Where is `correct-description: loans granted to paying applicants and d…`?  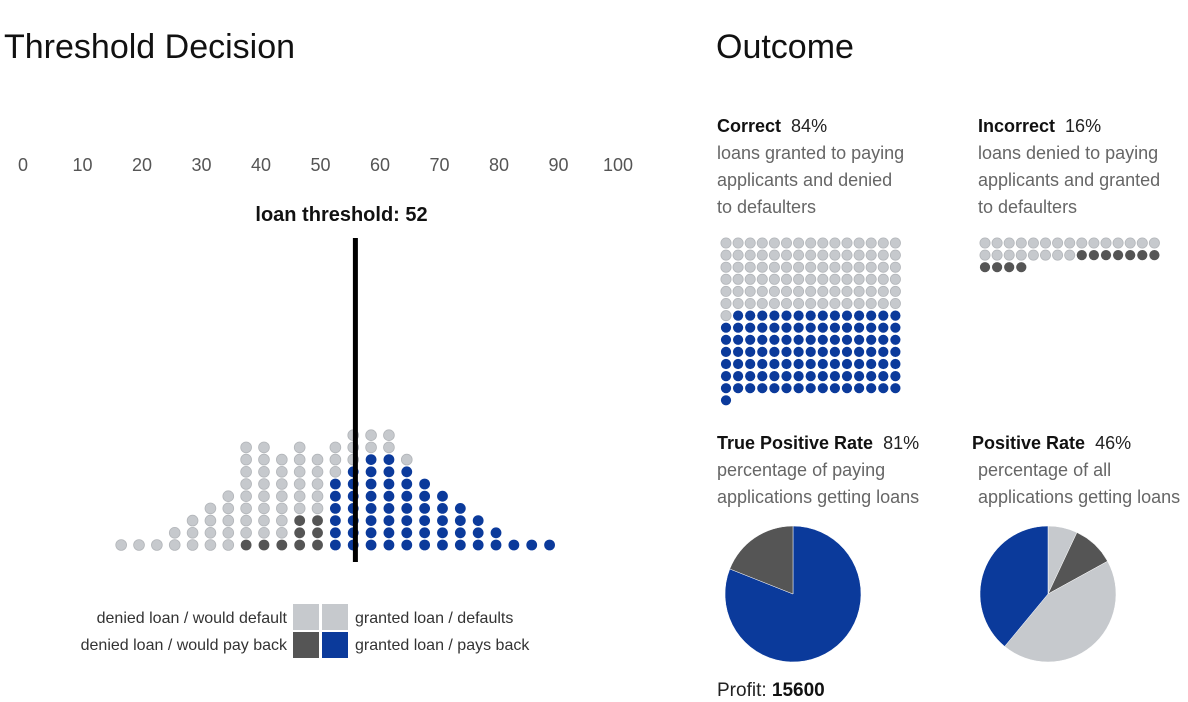 correct-description: loans granted to paying applicants and d… is located at coordinates (810, 180).